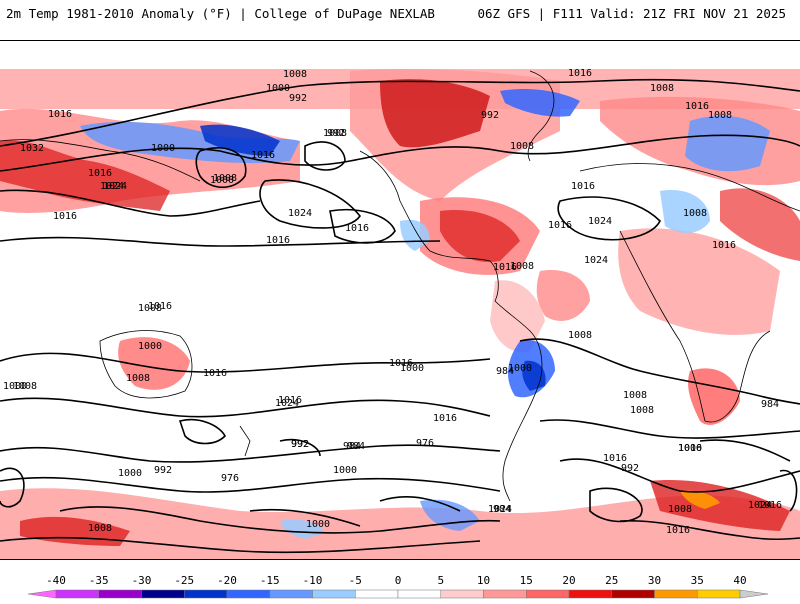 The width and height of the screenshot is (800, 604). Describe the element at coordinates (313, 580) in the screenshot. I see `colorbar-tick-label: -10` at that location.